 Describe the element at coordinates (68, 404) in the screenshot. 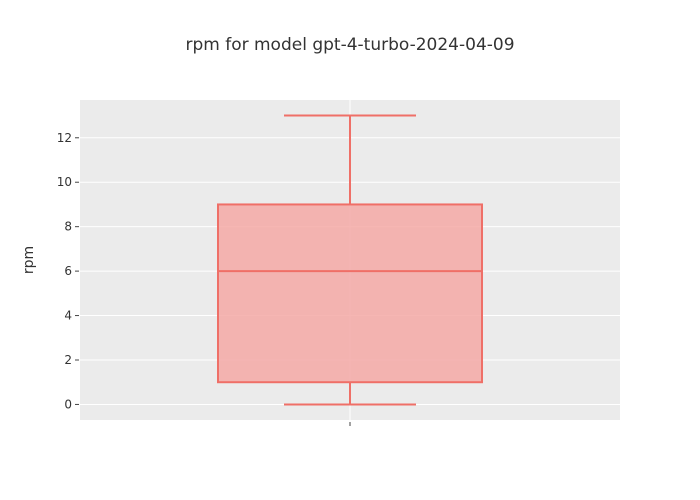

I see `y-tick-label: 0` at that location.